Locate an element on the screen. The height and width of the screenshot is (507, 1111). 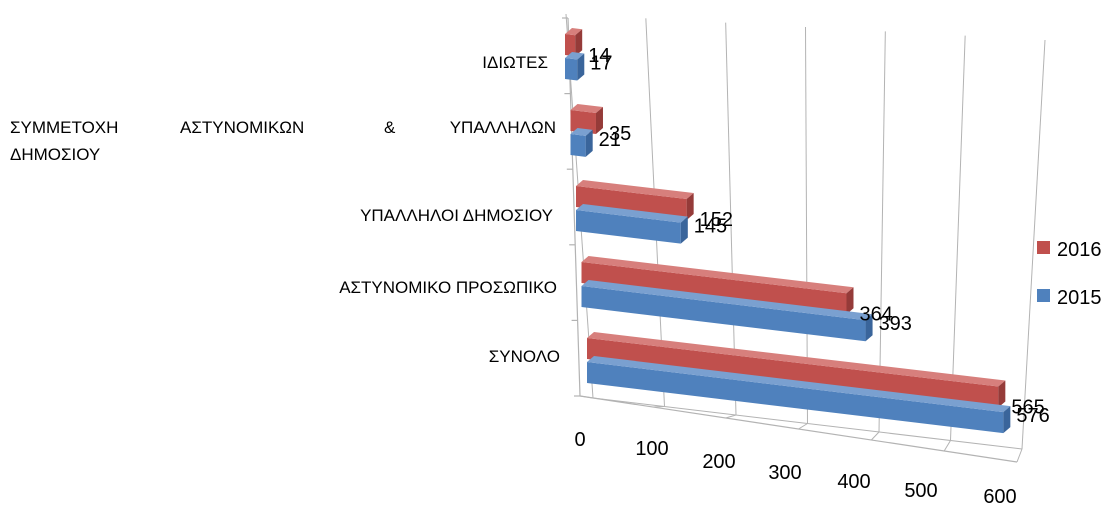
data-label-2016-4: 14 is located at coordinates (599, 56).